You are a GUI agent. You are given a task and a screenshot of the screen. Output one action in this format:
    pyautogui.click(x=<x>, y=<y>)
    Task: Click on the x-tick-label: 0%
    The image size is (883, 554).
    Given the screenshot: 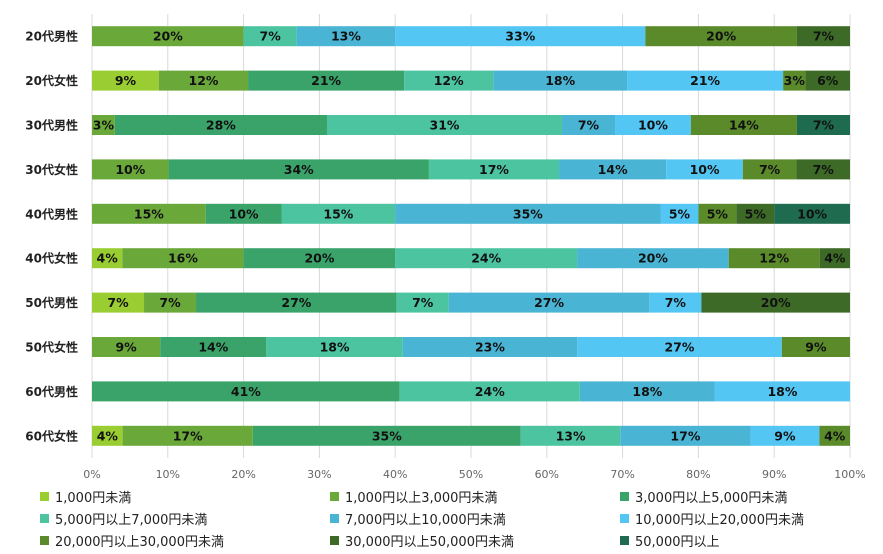 What is the action you would take?
    pyautogui.click(x=91, y=474)
    